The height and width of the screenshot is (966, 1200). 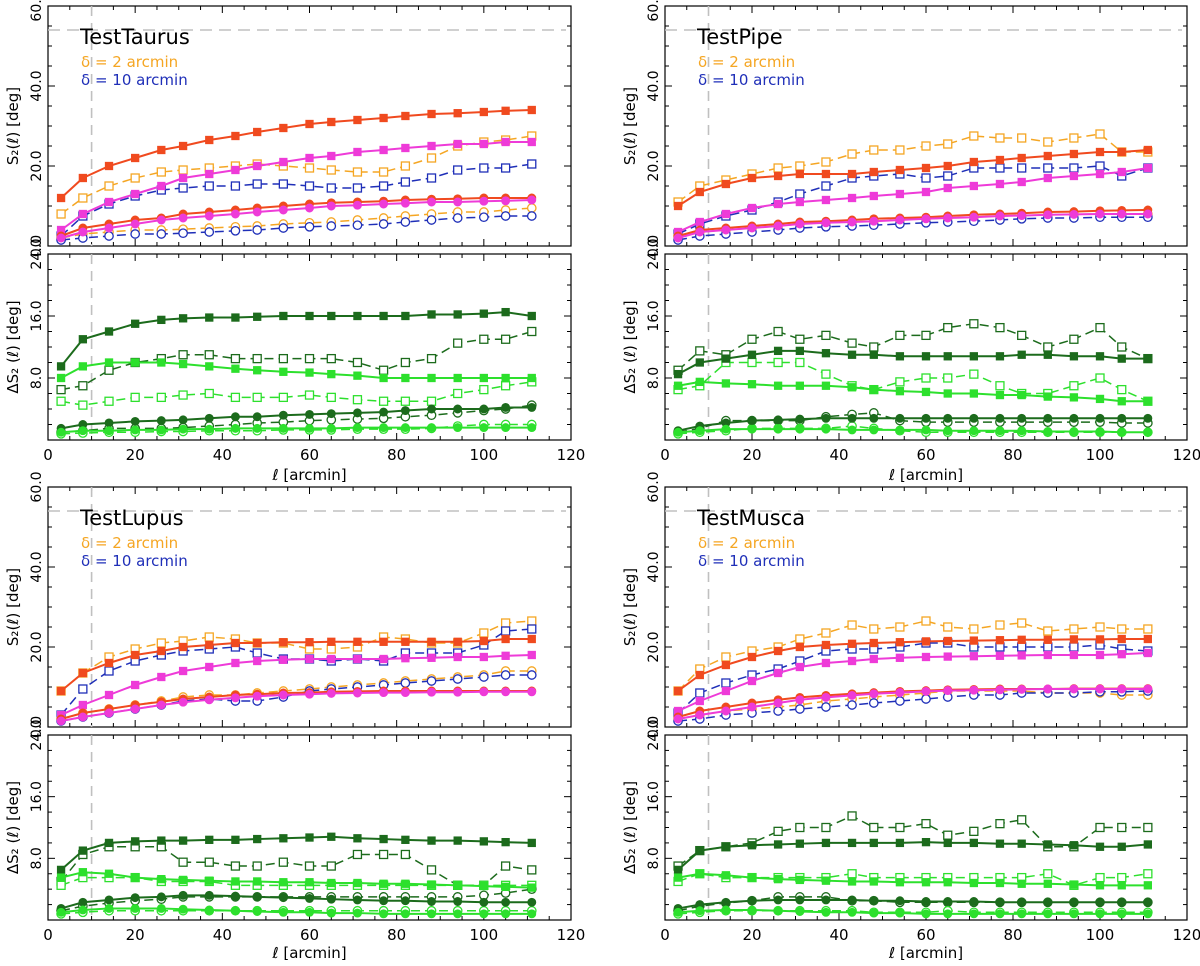 I want to click on x-tick-label: 20, so click(x=135, y=455).